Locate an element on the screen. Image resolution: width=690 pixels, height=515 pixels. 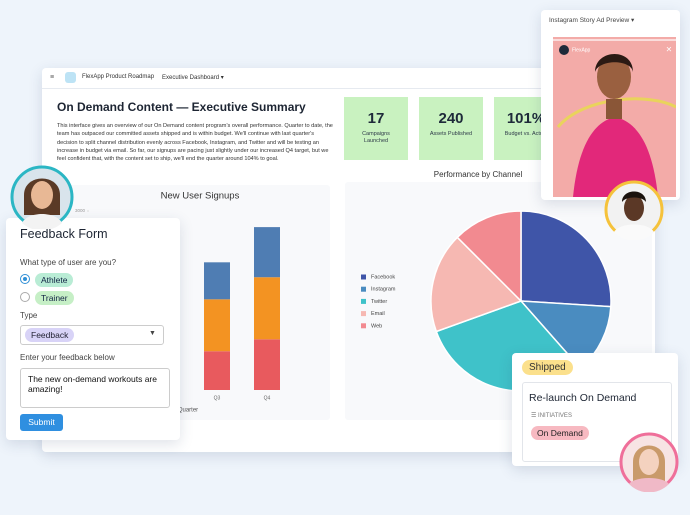
feedback-label: Enter your feedback below is located at coordinates (67, 357).